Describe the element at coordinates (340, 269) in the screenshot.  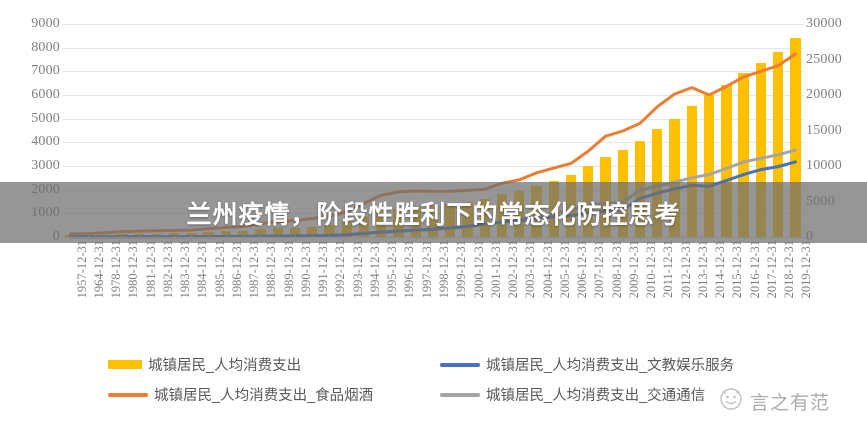
I see `x-axis-tick-label: 1992-12-31` at that location.